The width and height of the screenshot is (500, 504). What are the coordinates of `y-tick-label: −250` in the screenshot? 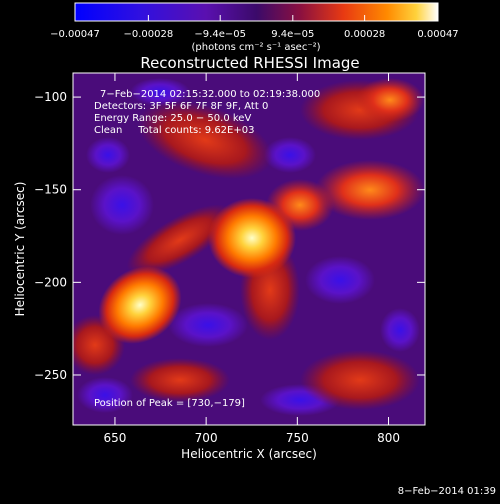 It's located at (50, 375).